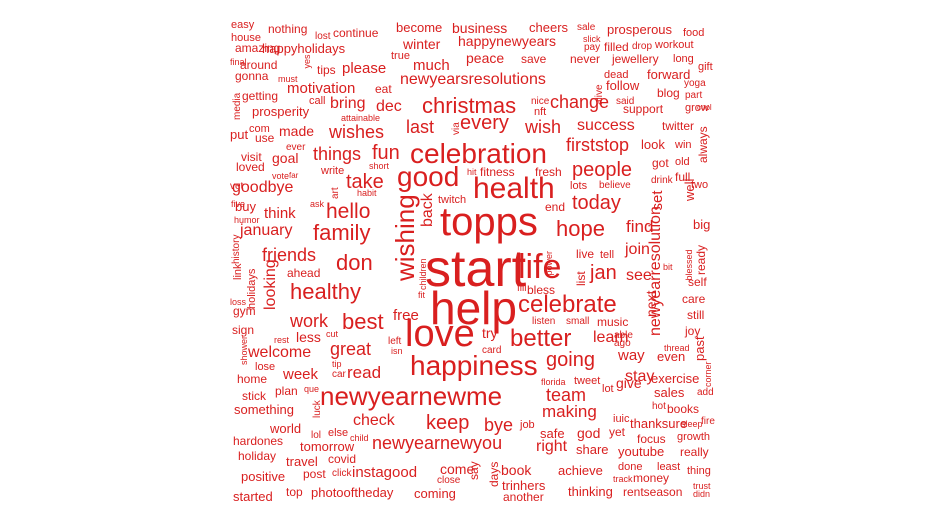  I want to click on cloud-word: add, so click(705, 392).